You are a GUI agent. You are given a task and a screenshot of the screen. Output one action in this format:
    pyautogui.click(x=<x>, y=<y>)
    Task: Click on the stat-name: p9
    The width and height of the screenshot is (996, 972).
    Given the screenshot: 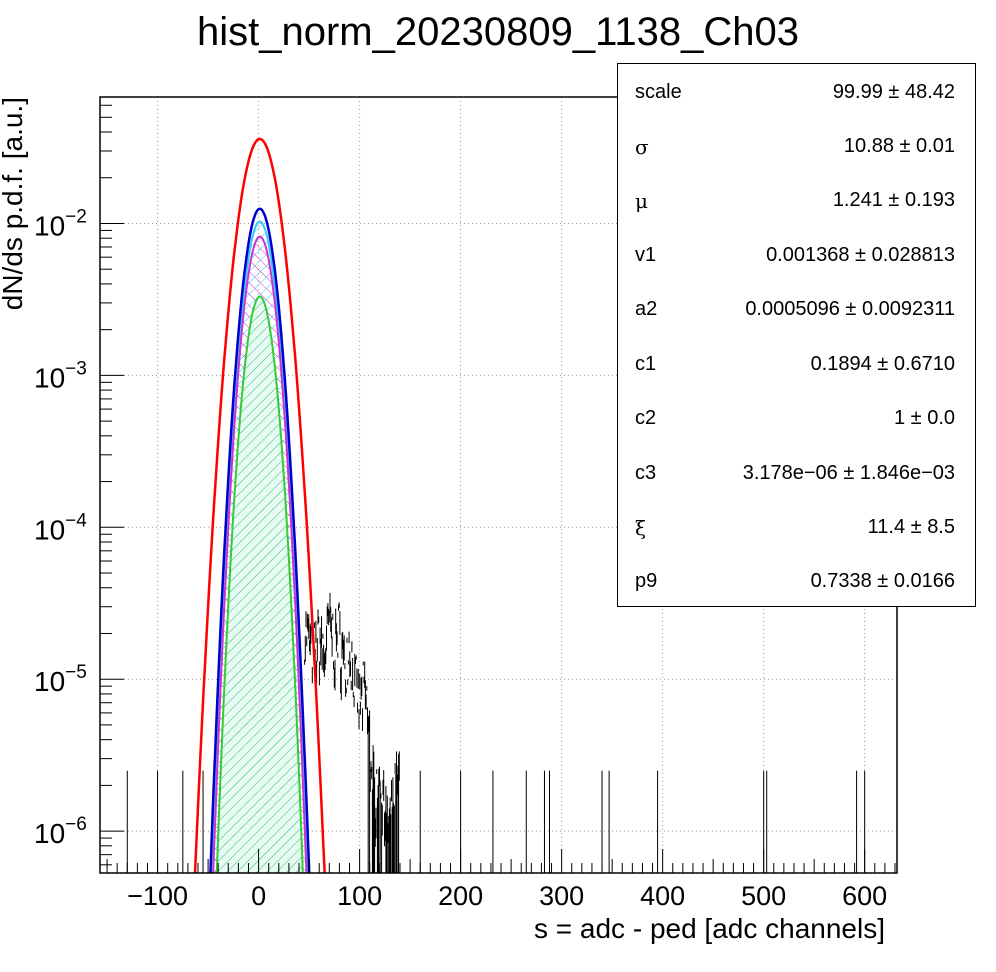 What is the action you would take?
    pyautogui.click(x=646, y=581)
    